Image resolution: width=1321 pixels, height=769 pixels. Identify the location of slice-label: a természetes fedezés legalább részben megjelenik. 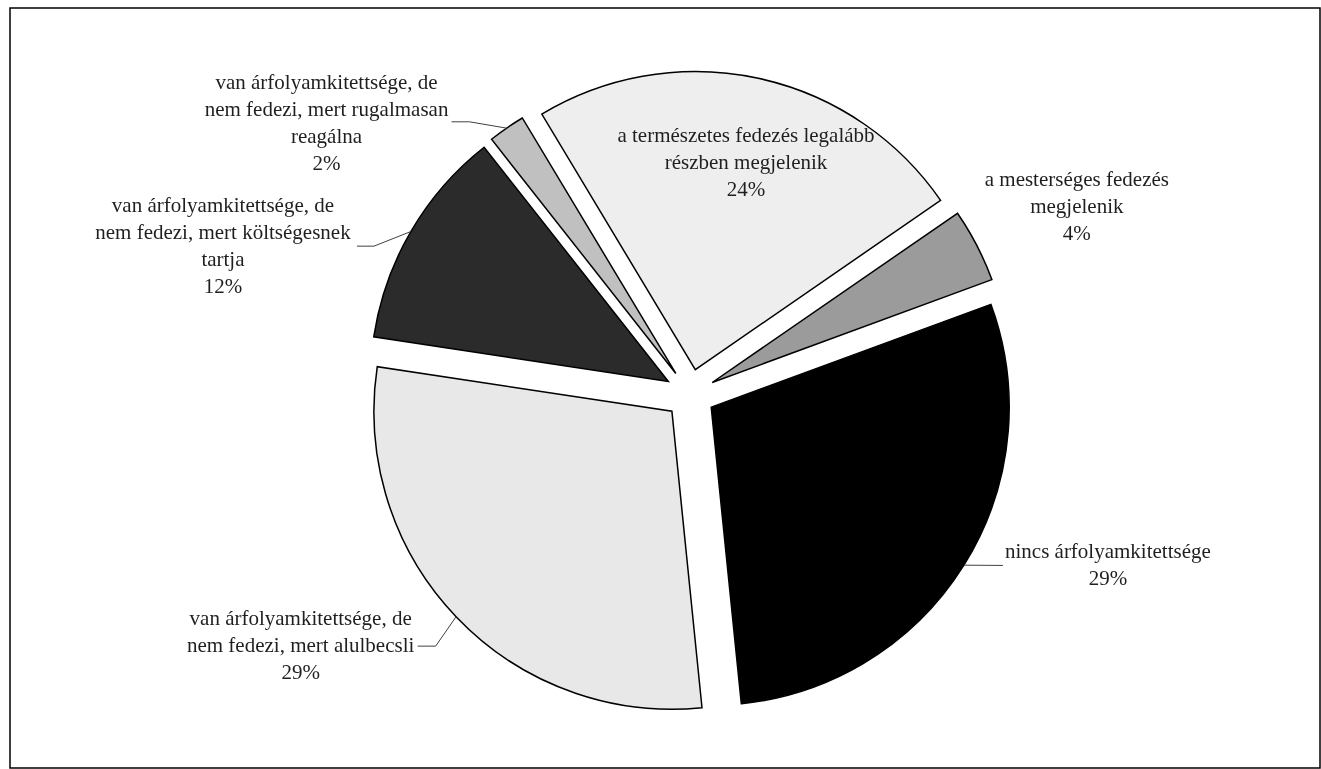
(746, 148).